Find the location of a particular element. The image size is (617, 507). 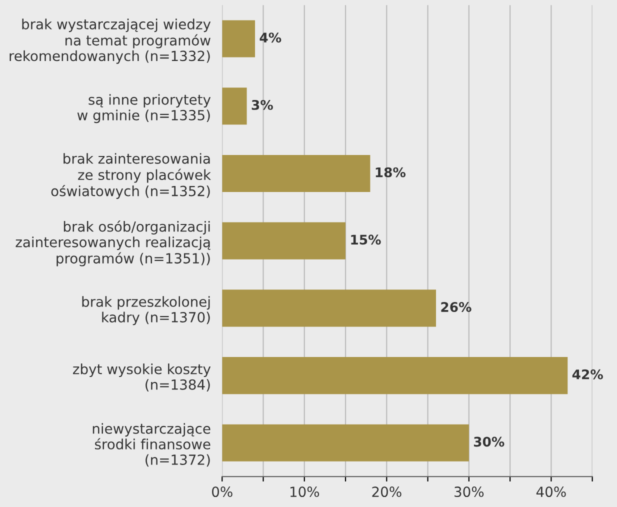

x-tick-label: 0% is located at coordinates (222, 492).